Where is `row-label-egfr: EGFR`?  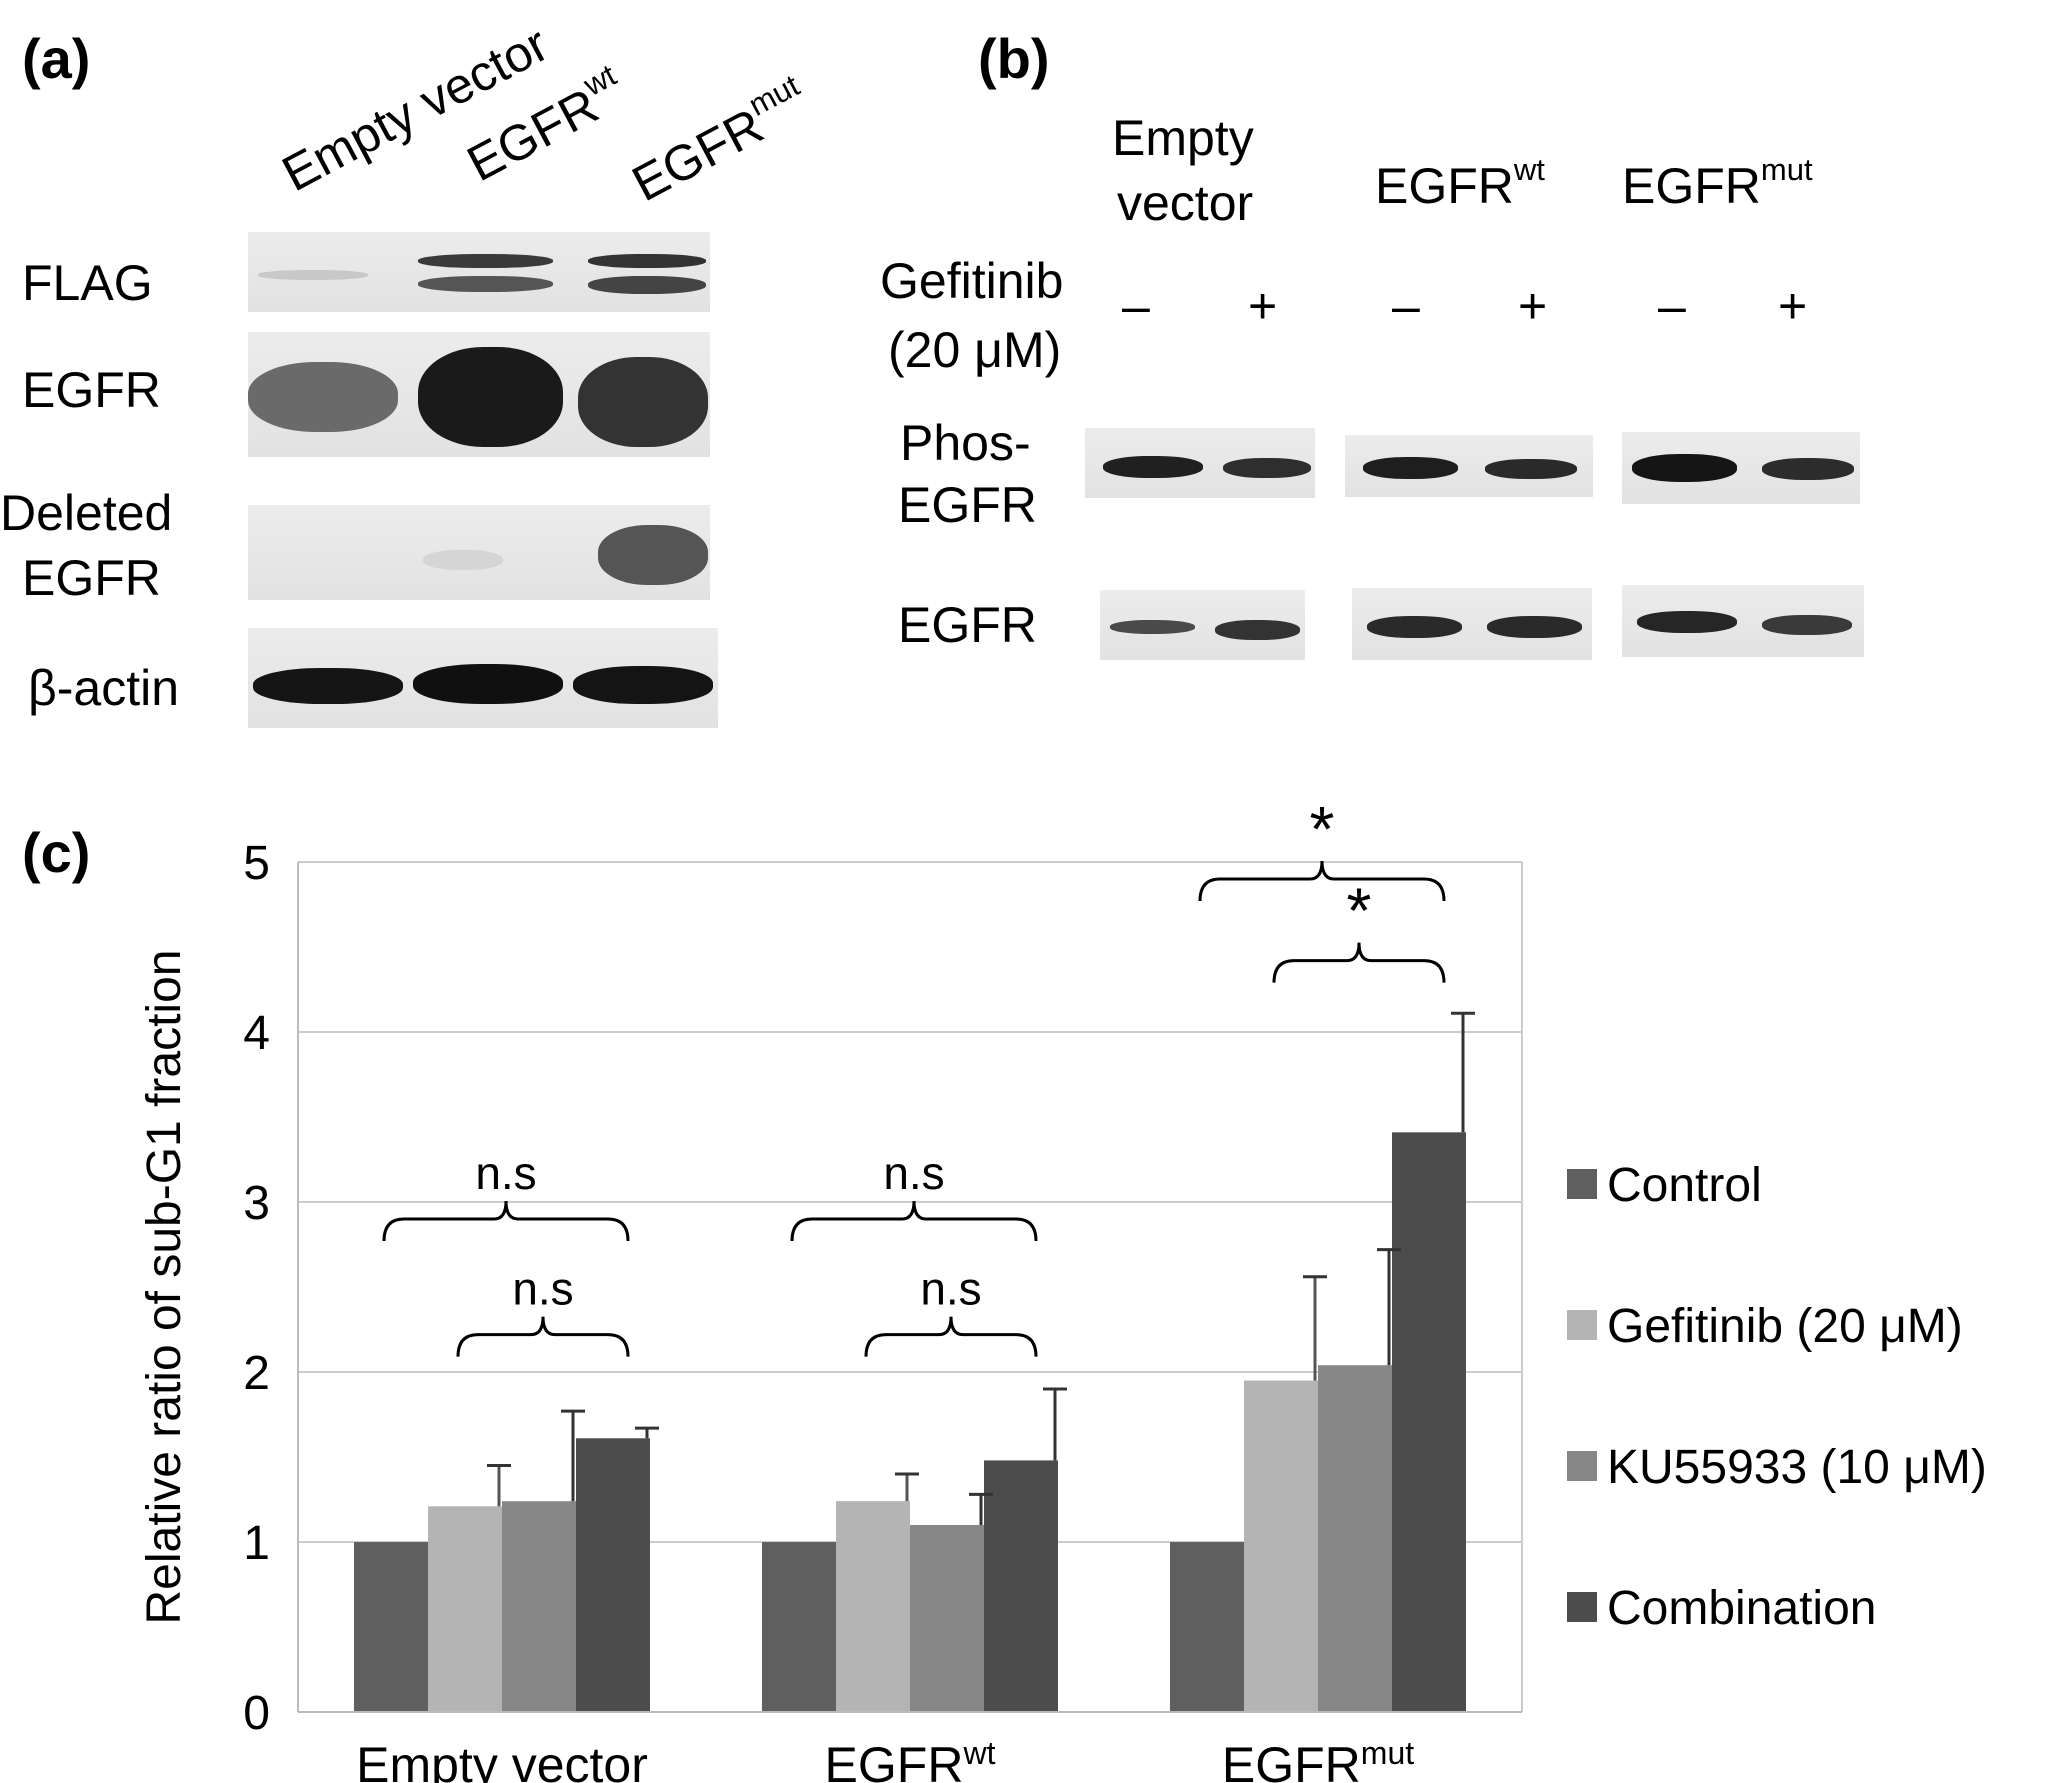 row-label-egfr: EGFR is located at coordinates (91, 390).